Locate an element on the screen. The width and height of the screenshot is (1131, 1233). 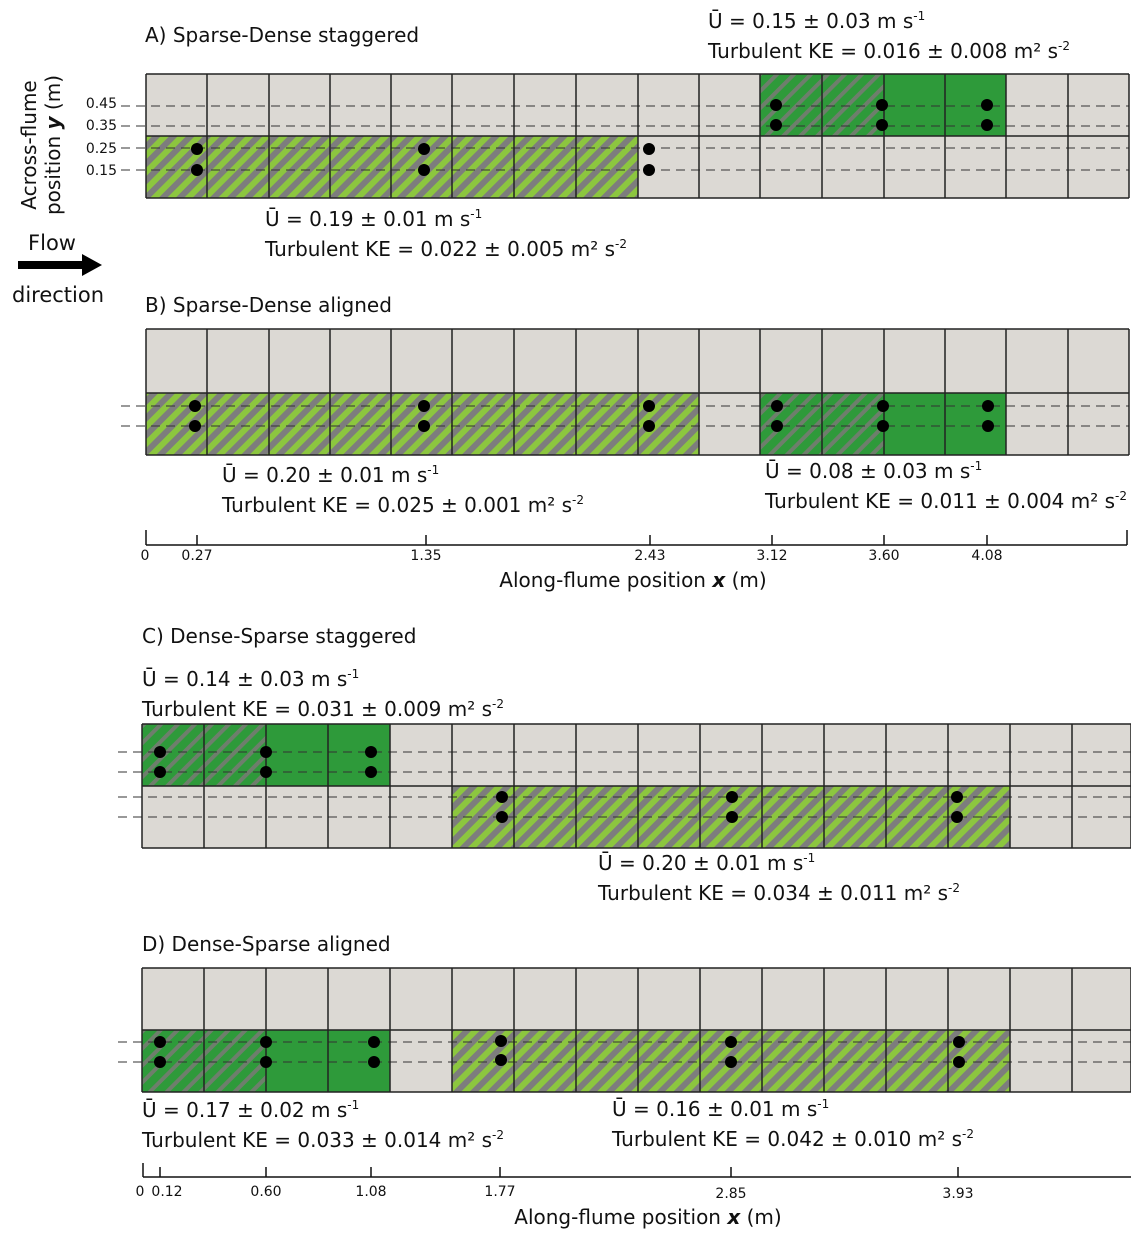
x-axis-2-tick-label: 3.93 is located at coordinates (957, 1194).